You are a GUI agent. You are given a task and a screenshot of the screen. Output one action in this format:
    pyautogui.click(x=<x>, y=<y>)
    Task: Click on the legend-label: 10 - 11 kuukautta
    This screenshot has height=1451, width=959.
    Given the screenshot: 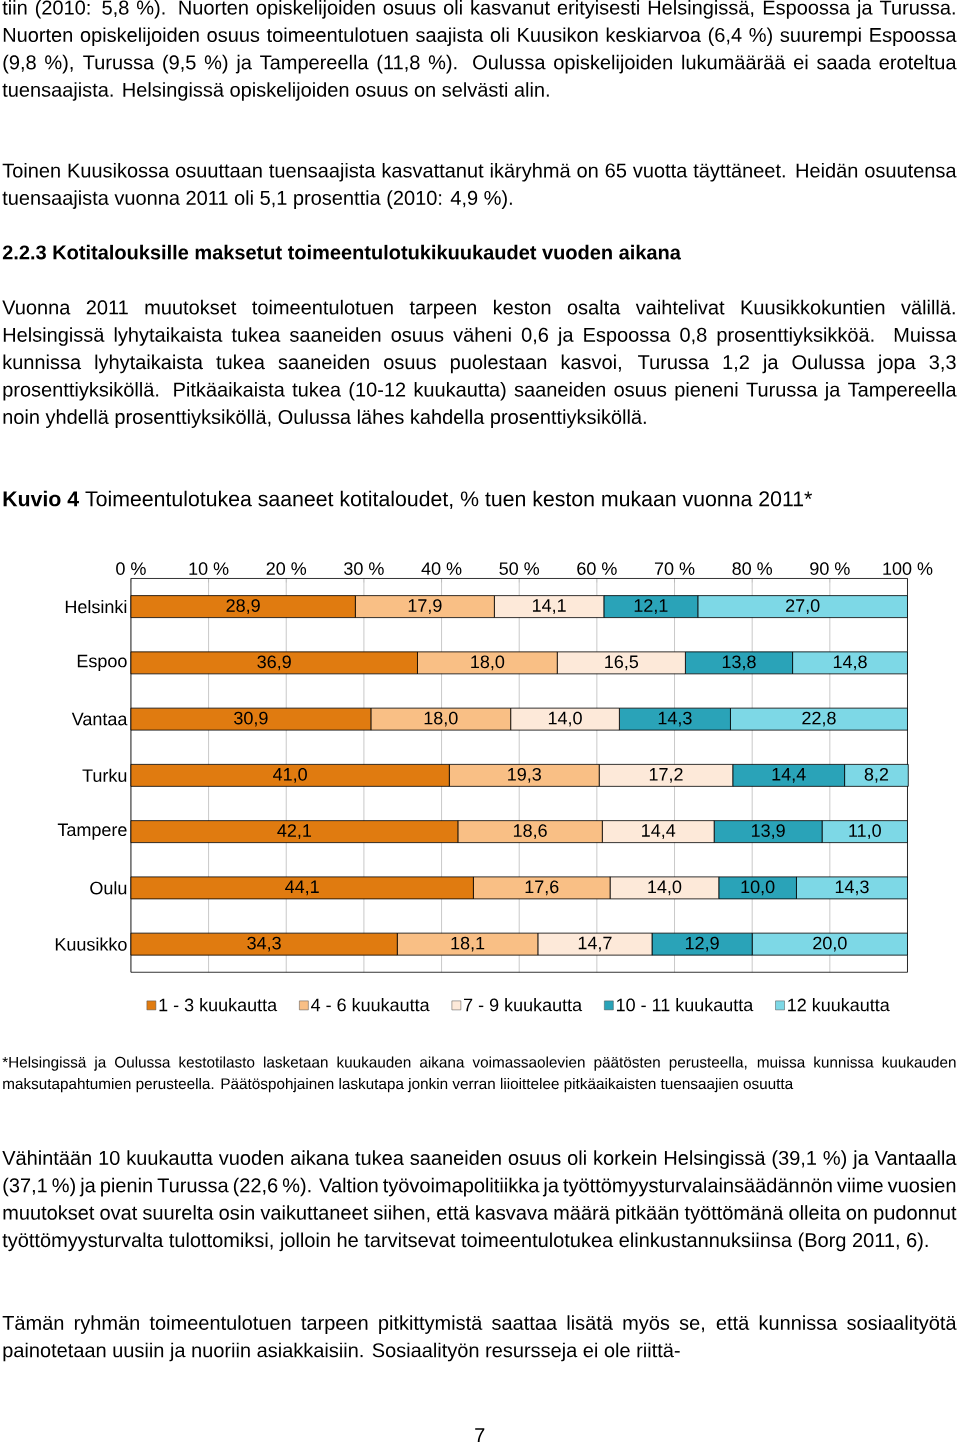 What is the action you would take?
    pyautogui.click(x=685, y=1005)
    